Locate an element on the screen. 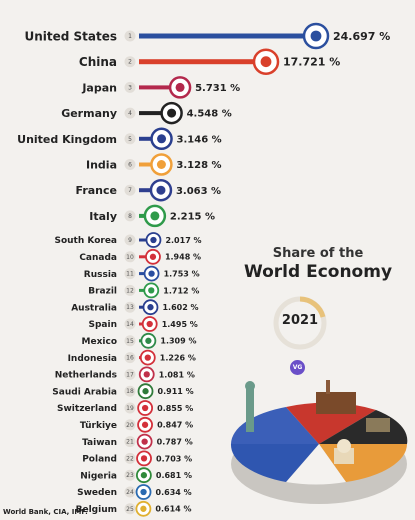 The height and width of the screenshot is (520, 415). value-label: 1.712 % is located at coordinates (181, 290).